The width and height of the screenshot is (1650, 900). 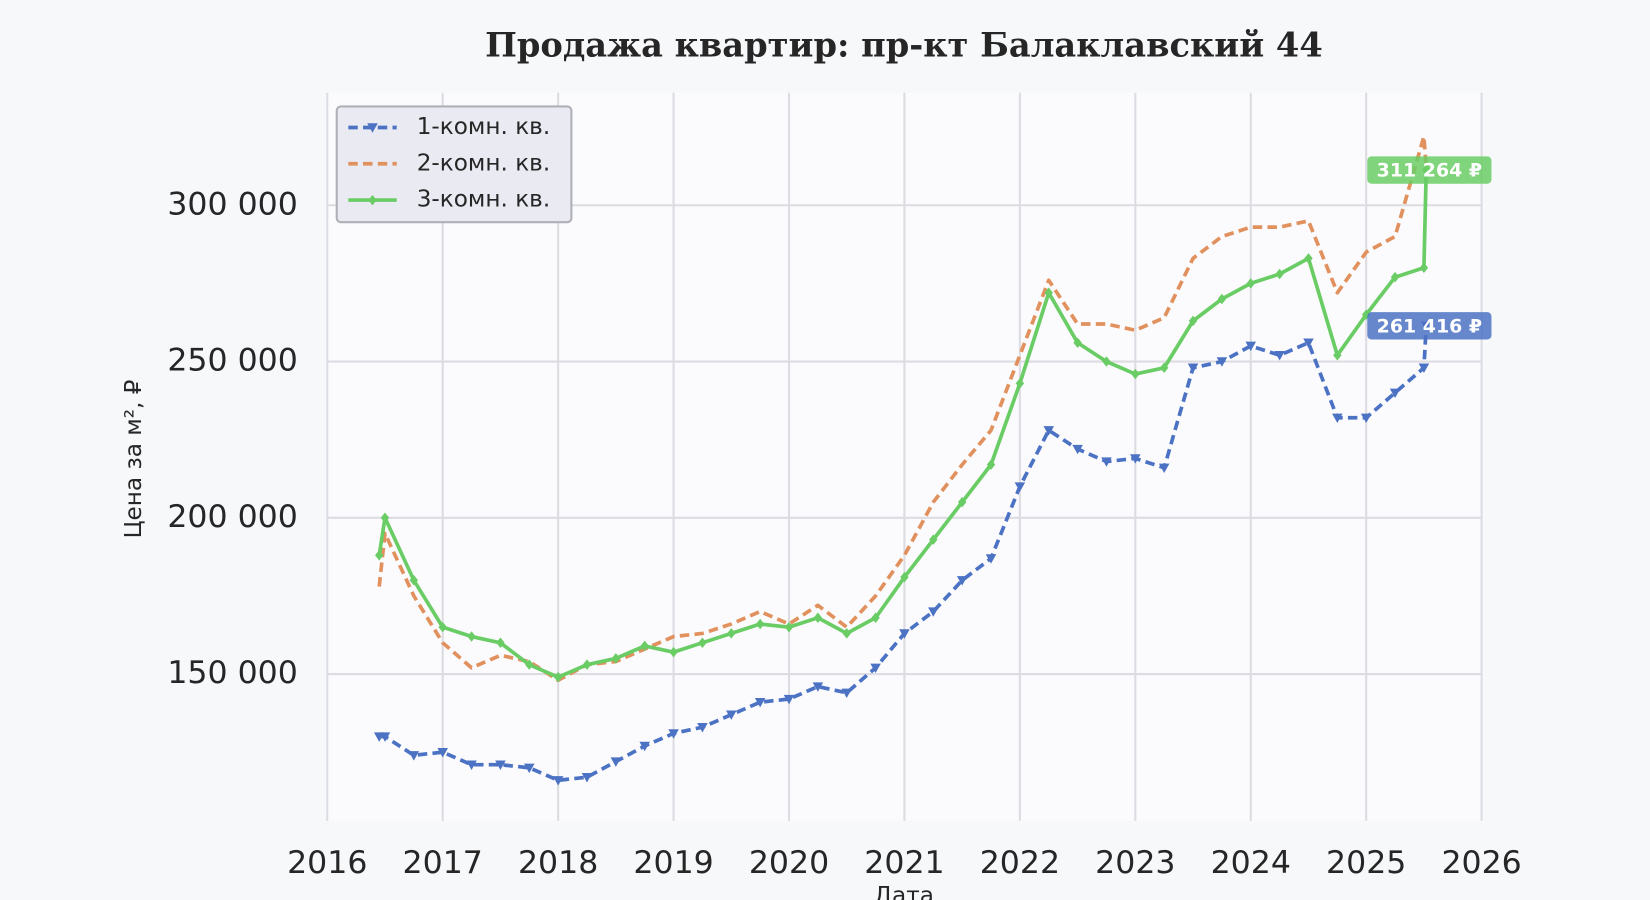 I want to click on value-label: 261 416 ₽, so click(x=1429, y=326).